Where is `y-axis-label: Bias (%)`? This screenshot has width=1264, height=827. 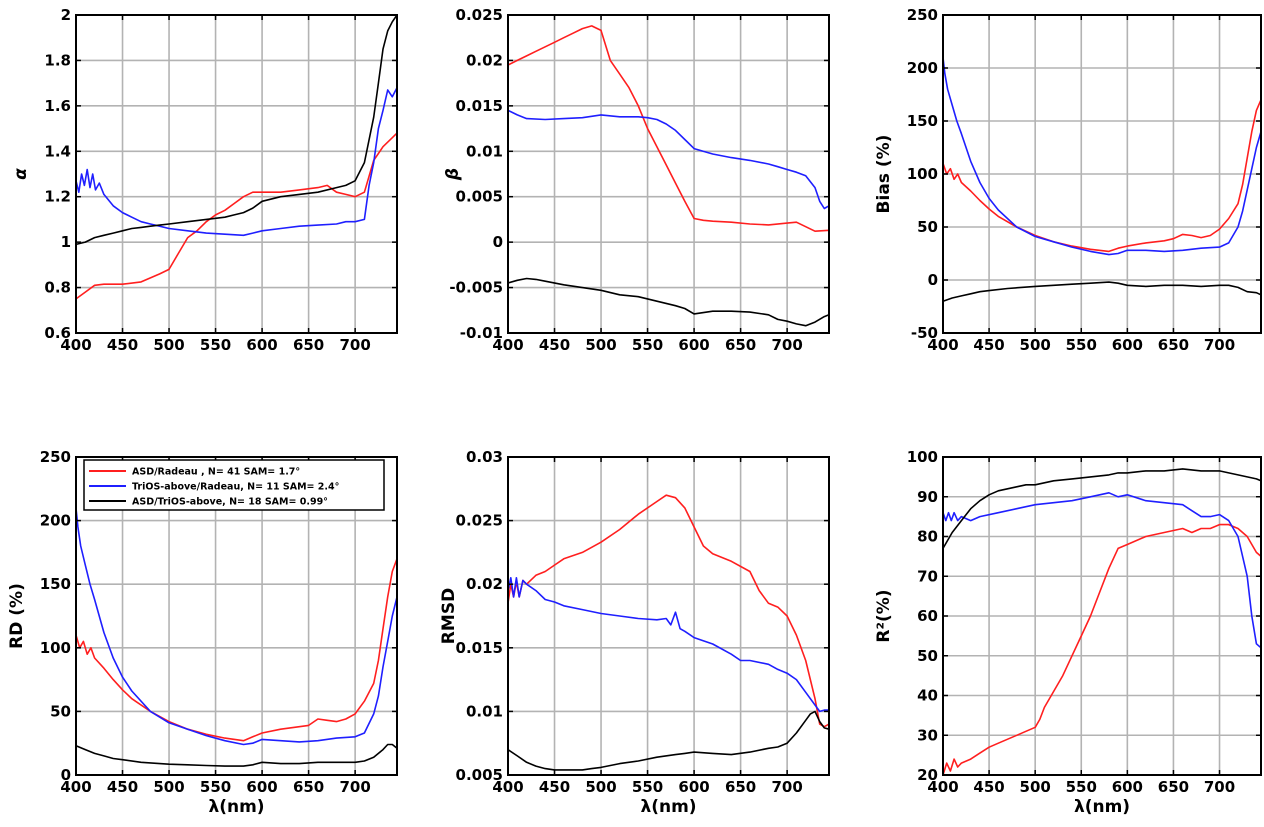
y-axis-label: Bias (%) is located at coordinates (884, 174).